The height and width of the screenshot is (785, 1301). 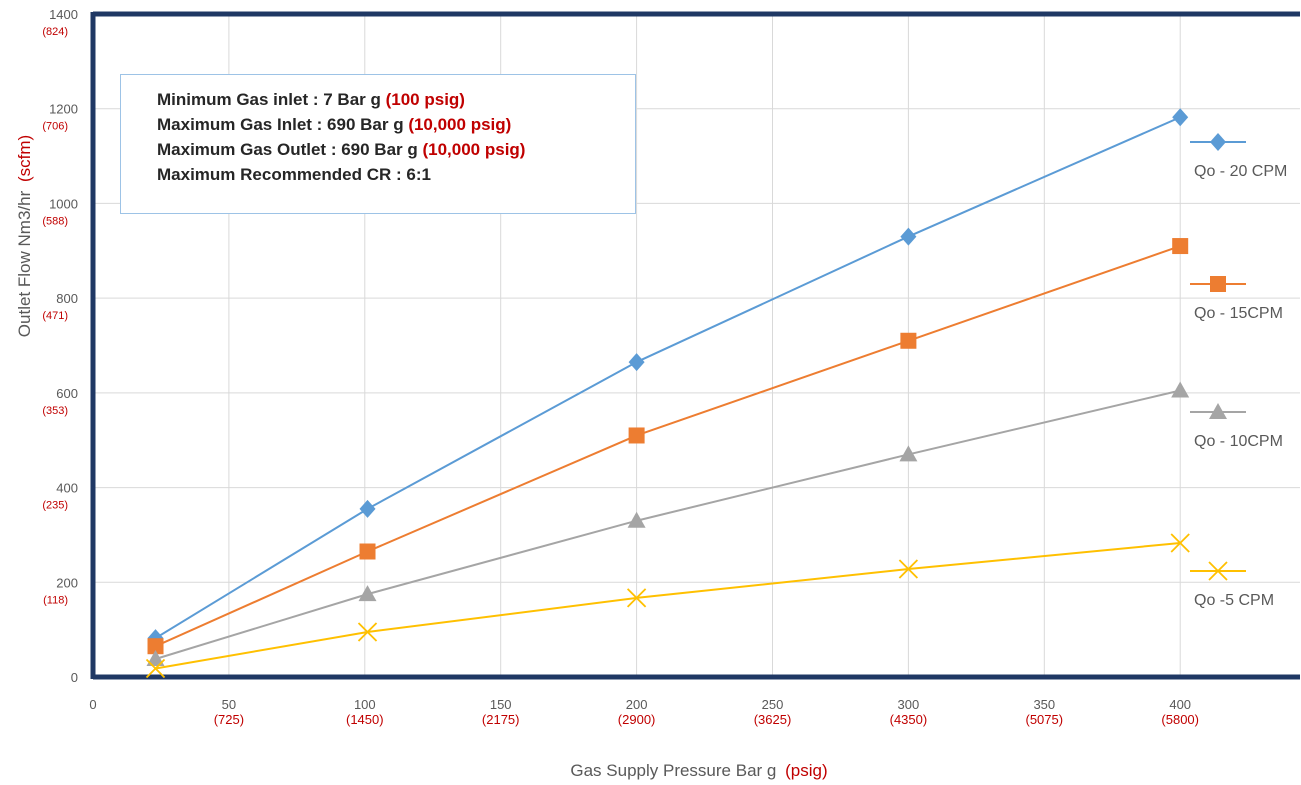 What do you see at coordinates (271, 99) in the screenshot?
I see `note-text: Minimum Gas inlet : 7 Bar g` at bounding box center [271, 99].